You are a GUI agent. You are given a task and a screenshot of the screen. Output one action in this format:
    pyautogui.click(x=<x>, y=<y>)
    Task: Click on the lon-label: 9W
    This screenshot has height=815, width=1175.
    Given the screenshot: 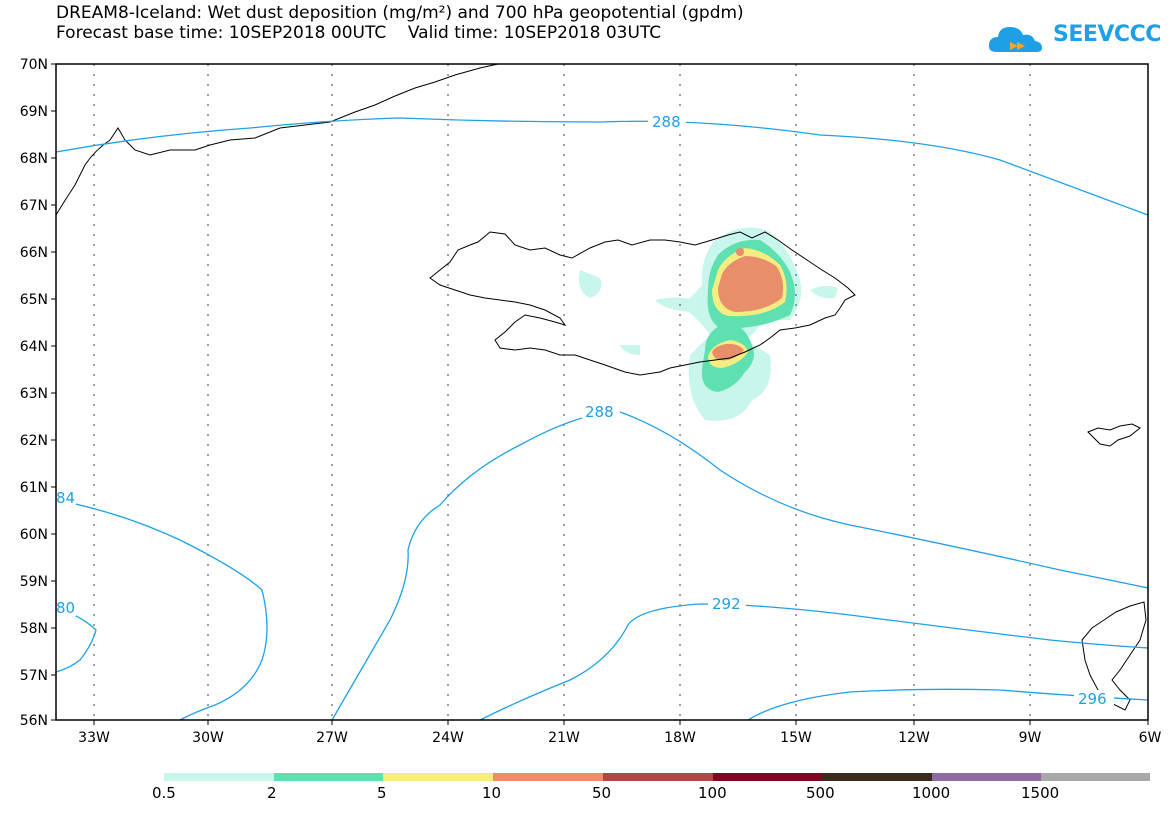 What is the action you would take?
    pyautogui.click(x=1030, y=738)
    